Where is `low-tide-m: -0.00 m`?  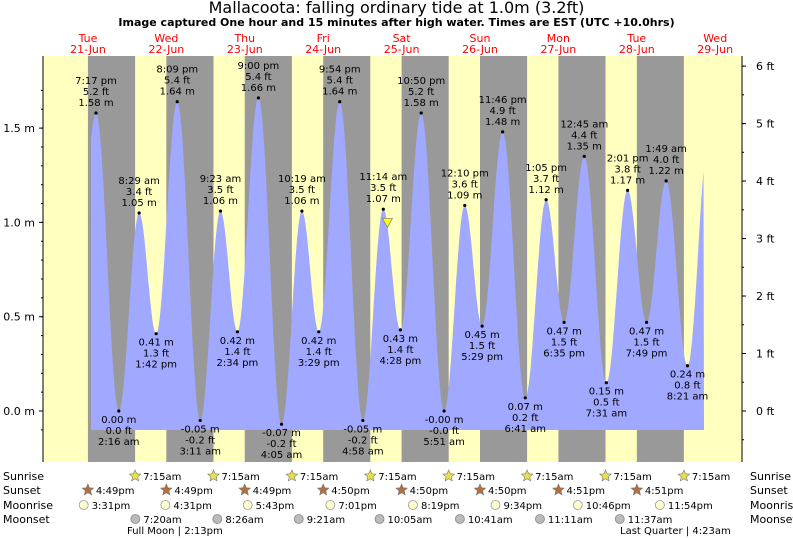 low-tide-m: -0.00 m is located at coordinates (444, 420).